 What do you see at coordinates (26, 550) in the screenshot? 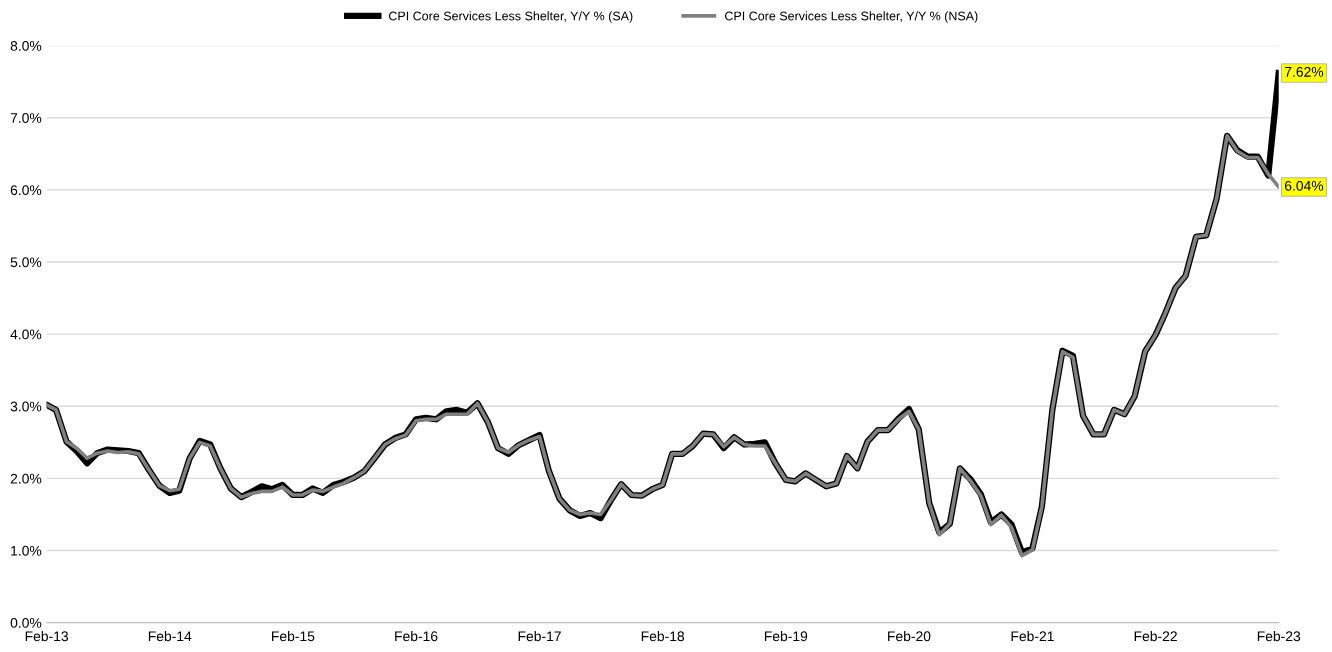
I see `y-tick-label: 1.0%` at bounding box center [26, 550].